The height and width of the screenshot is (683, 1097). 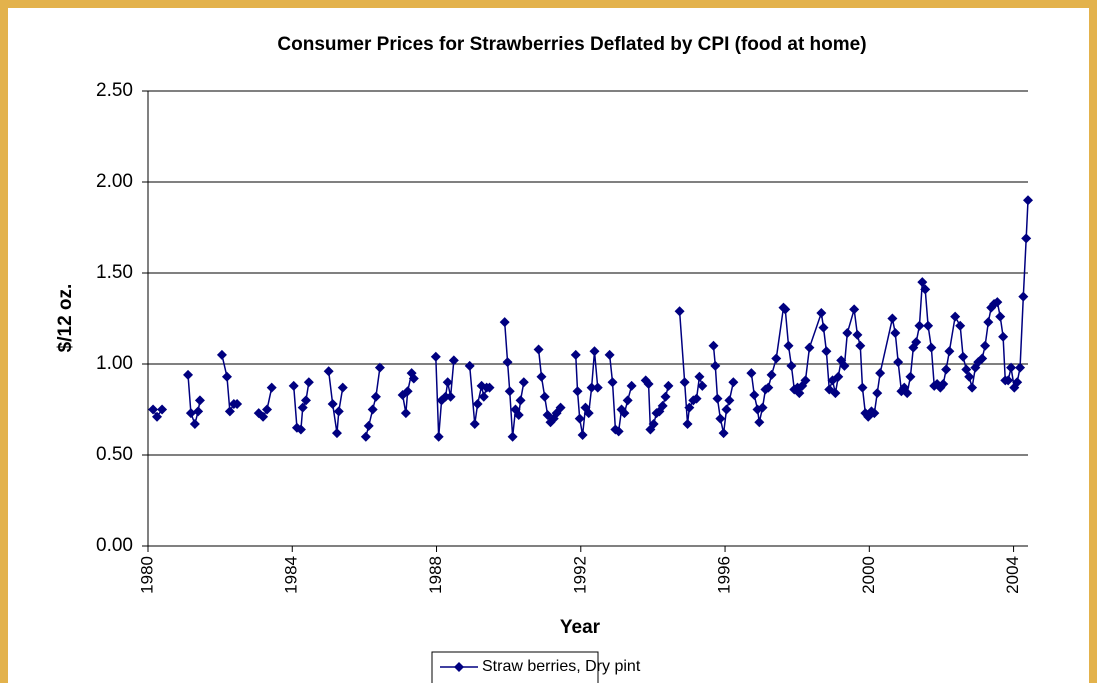 What do you see at coordinates (114, 454) in the screenshot?
I see `y-tick-label: 0.50` at bounding box center [114, 454].